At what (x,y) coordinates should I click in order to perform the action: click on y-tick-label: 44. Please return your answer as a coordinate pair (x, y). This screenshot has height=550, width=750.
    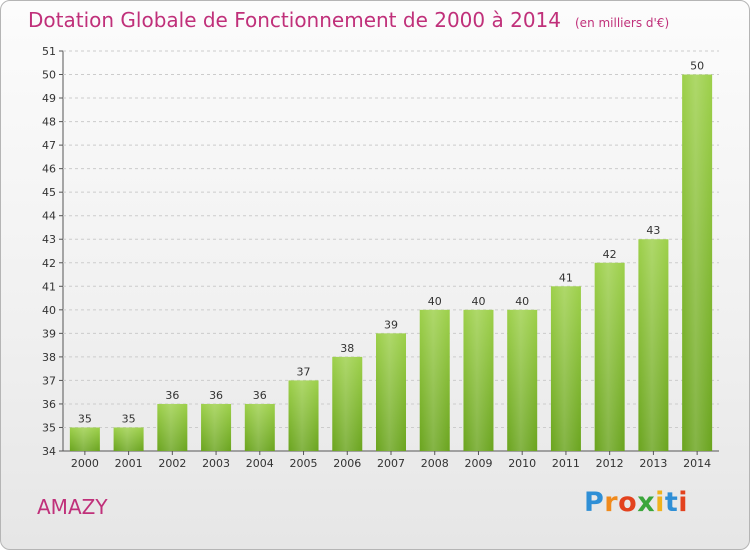
    Looking at the image, I should click on (49, 216).